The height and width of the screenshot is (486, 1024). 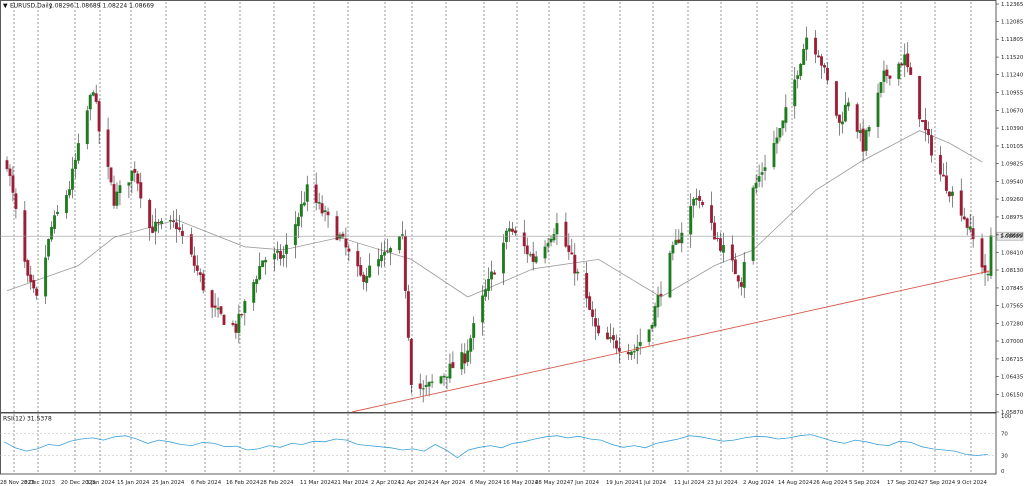 What do you see at coordinates (1012, 23) in the screenshot?
I see `y-tick-label: 1.12085` at bounding box center [1012, 23].